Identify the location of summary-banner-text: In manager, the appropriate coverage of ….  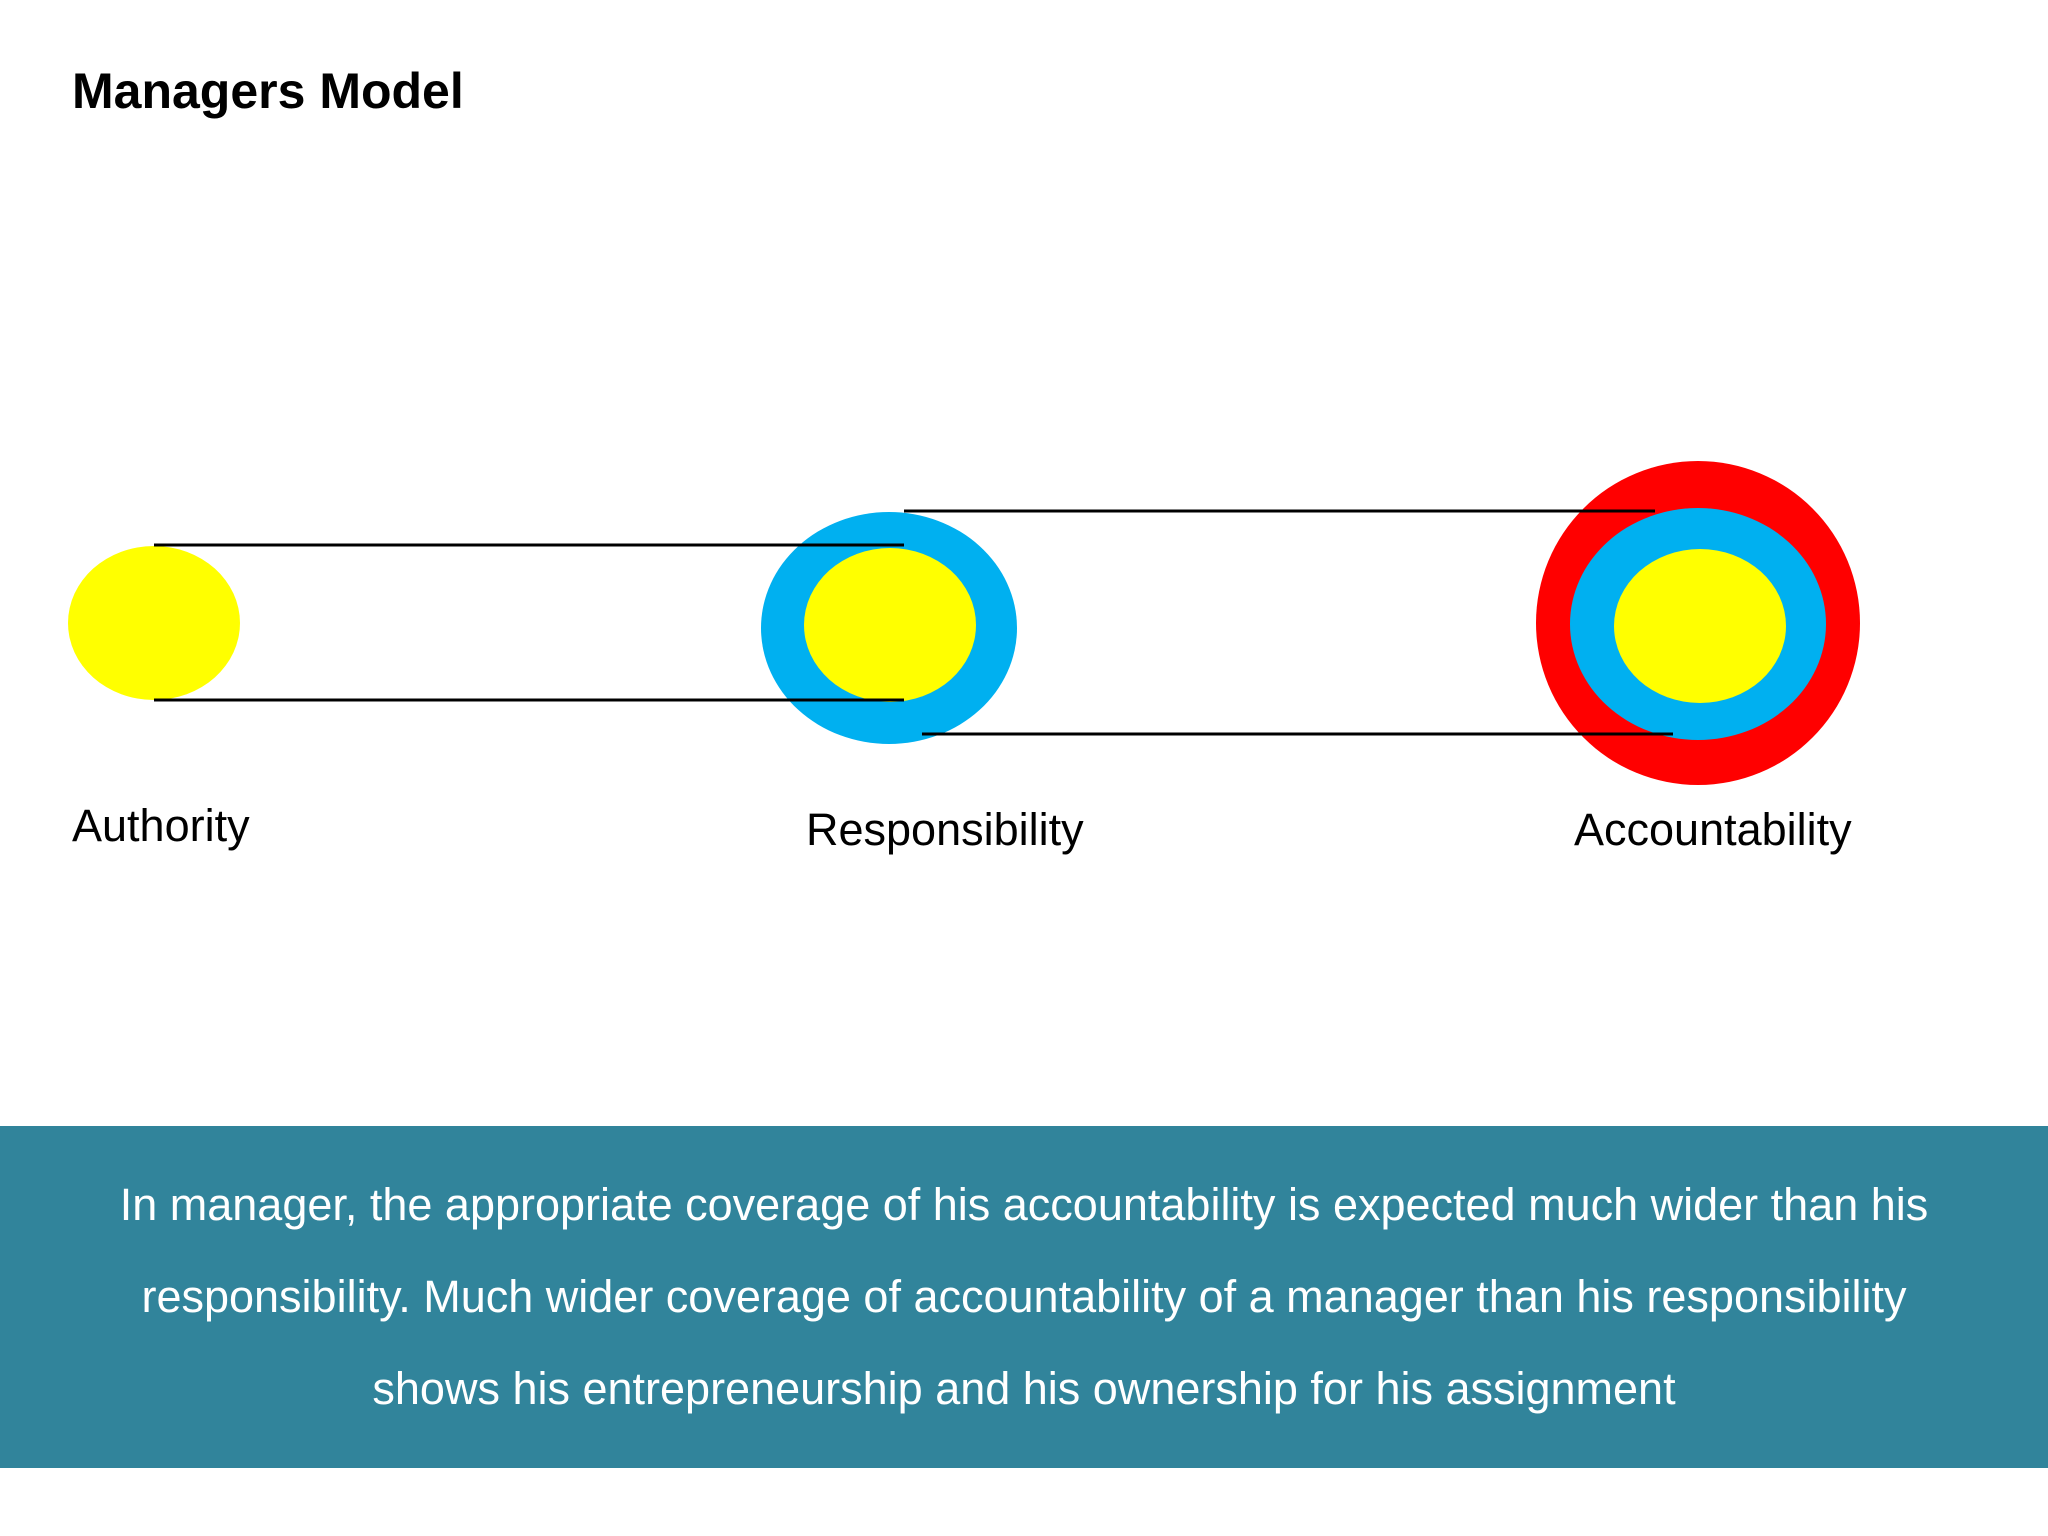
(1024, 1296).